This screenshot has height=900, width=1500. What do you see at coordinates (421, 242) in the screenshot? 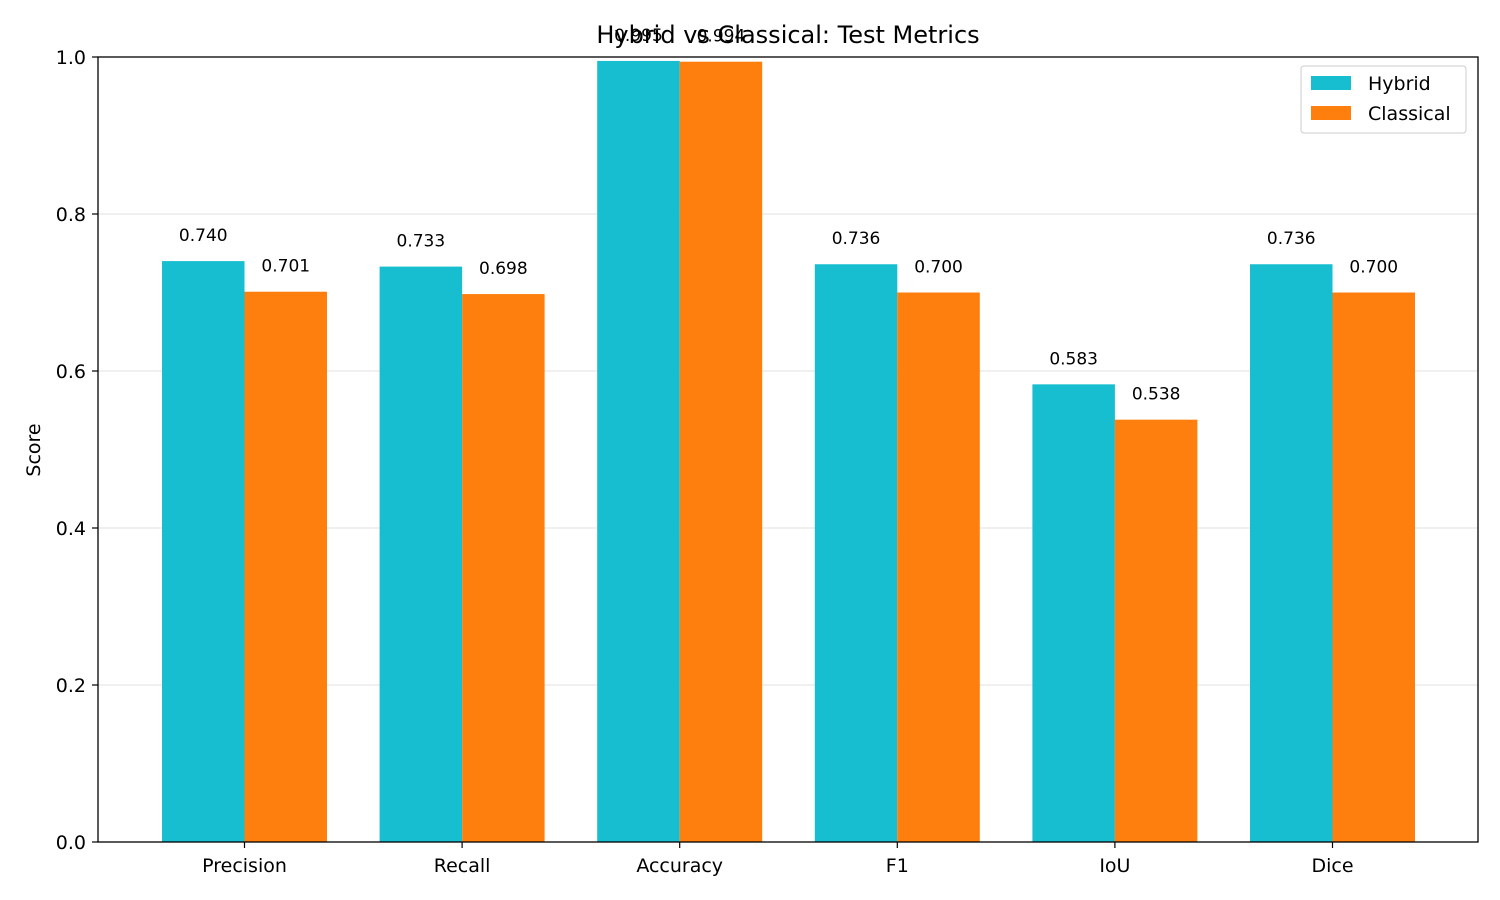
I see `data-label-hybrid: 0.733` at bounding box center [421, 242].